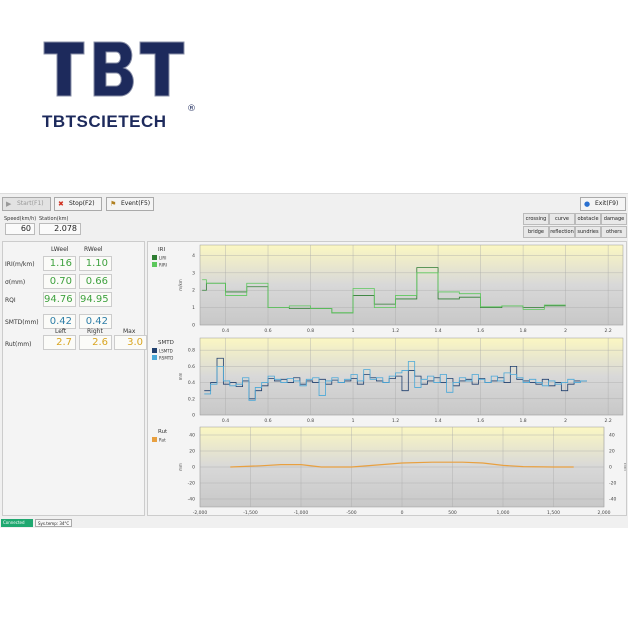 The width and height of the screenshot is (628, 628). I want to click on category-curve: curve, so click(562, 219).